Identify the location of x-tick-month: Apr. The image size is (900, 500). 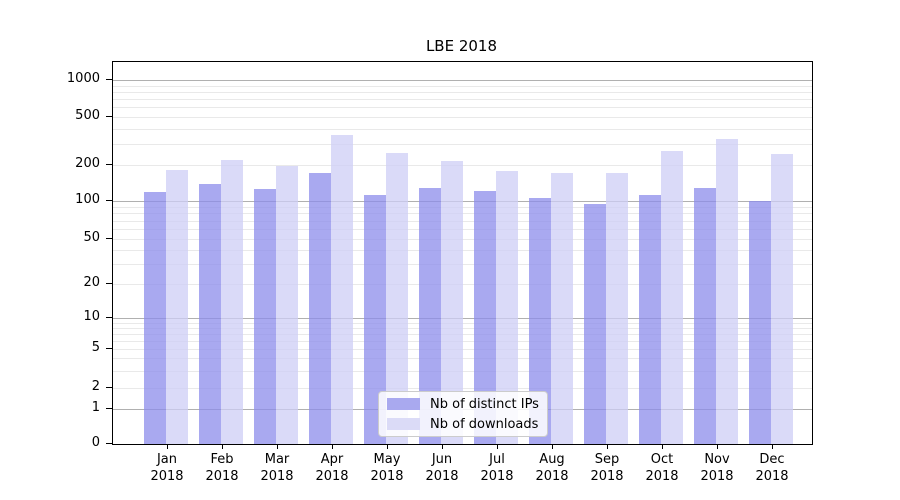
(332, 459).